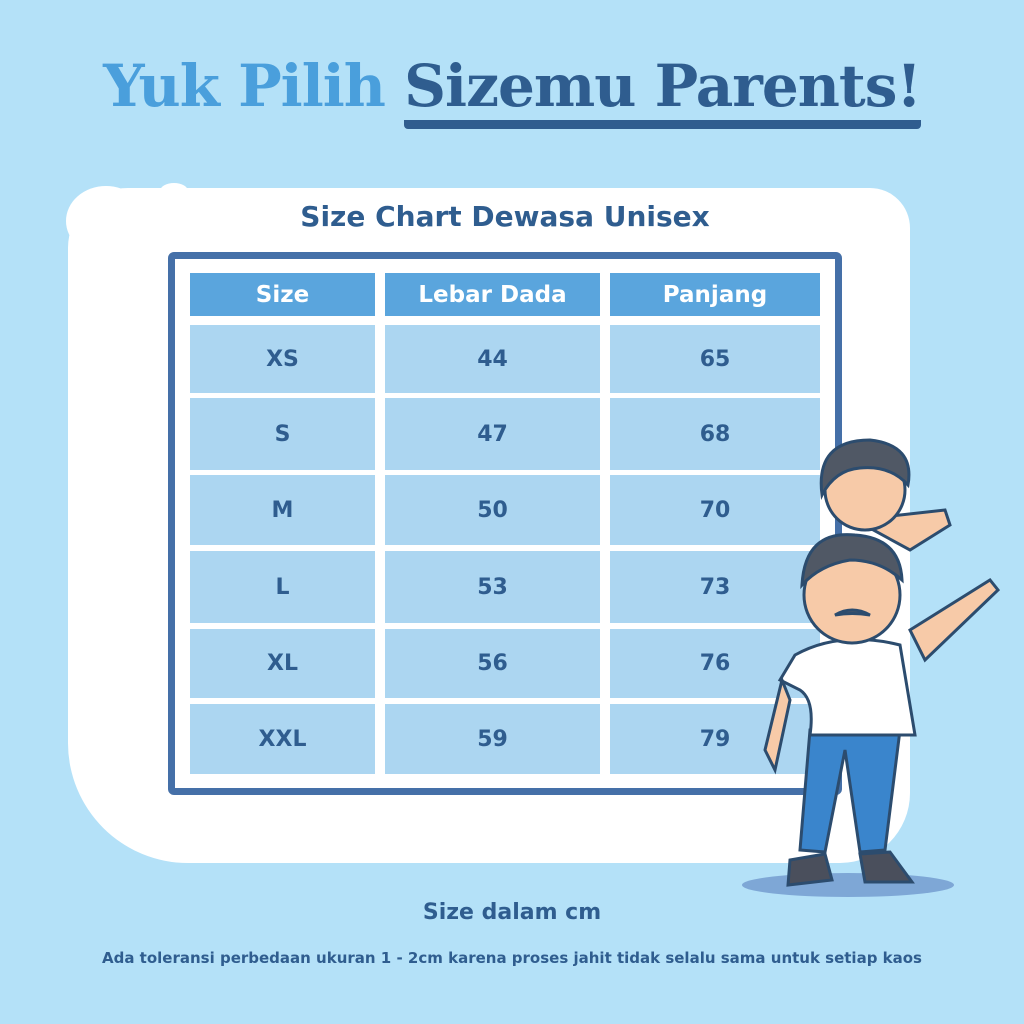 The image size is (1024, 1024). What do you see at coordinates (492, 294) in the screenshot?
I see `column-header-lebar-dada: Lebar Dada` at bounding box center [492, 294].